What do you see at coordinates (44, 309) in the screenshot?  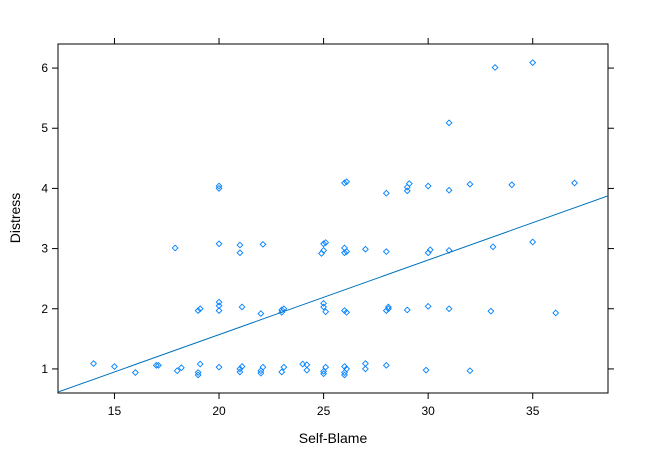 I see `y-tick-label: 2` at bounding box center [44, 309].